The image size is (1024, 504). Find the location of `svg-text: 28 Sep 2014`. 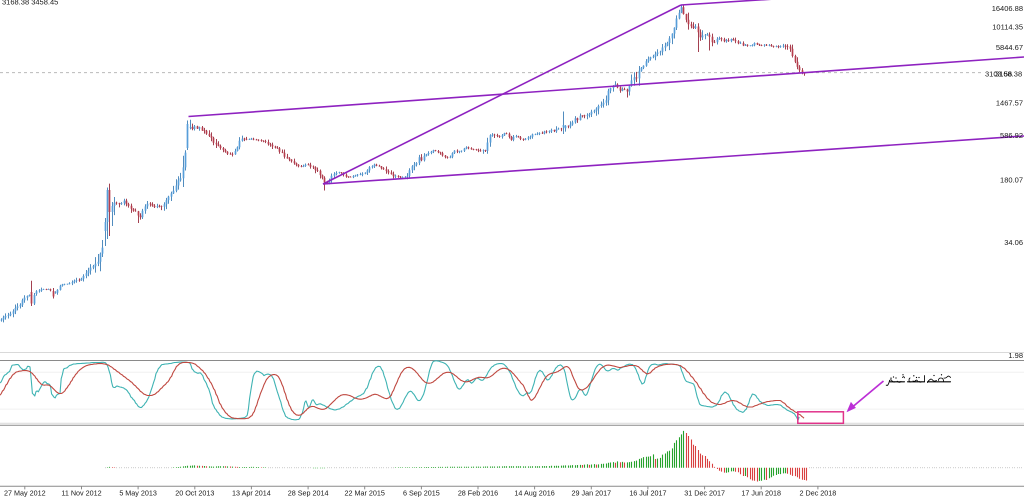

svg-text: 28 Sep 2014 is located at coordinates (308, 493).